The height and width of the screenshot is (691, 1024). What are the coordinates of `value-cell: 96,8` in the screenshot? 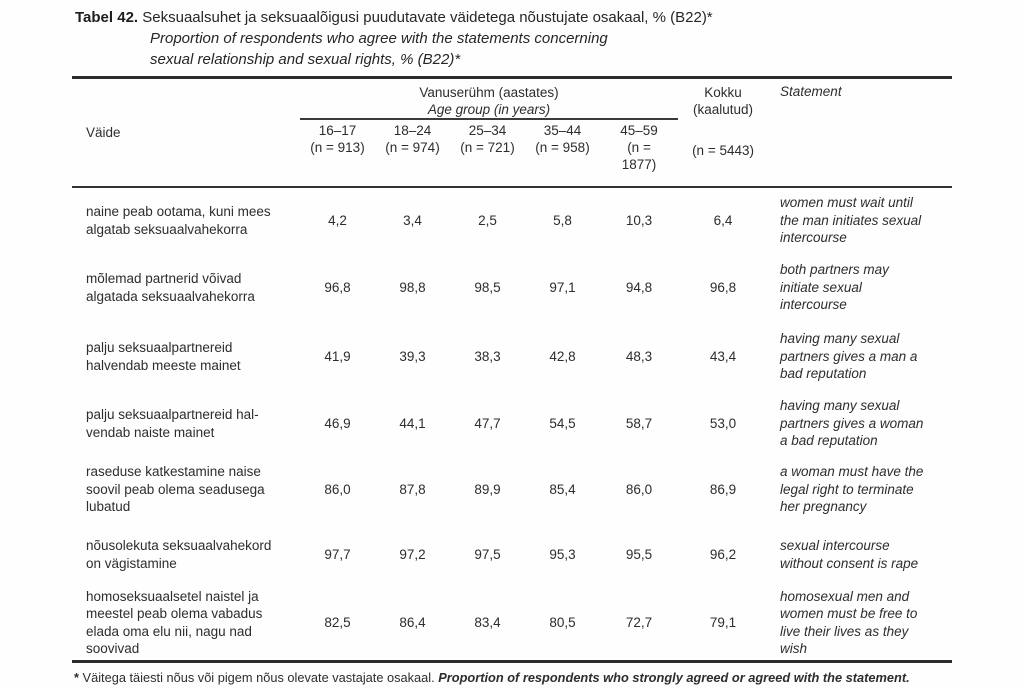 It's located at (337, 287).